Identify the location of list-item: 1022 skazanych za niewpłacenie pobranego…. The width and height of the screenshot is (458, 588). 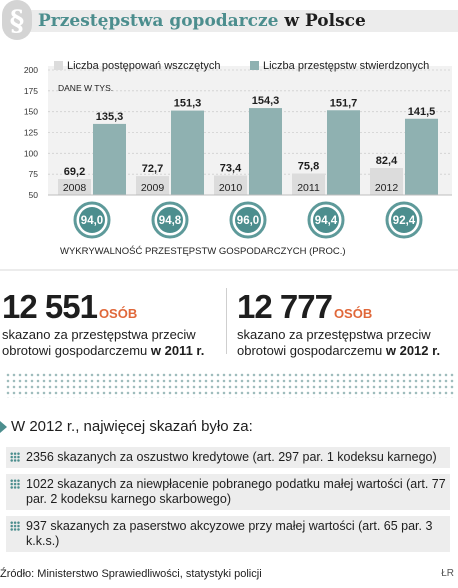
(228, 492).